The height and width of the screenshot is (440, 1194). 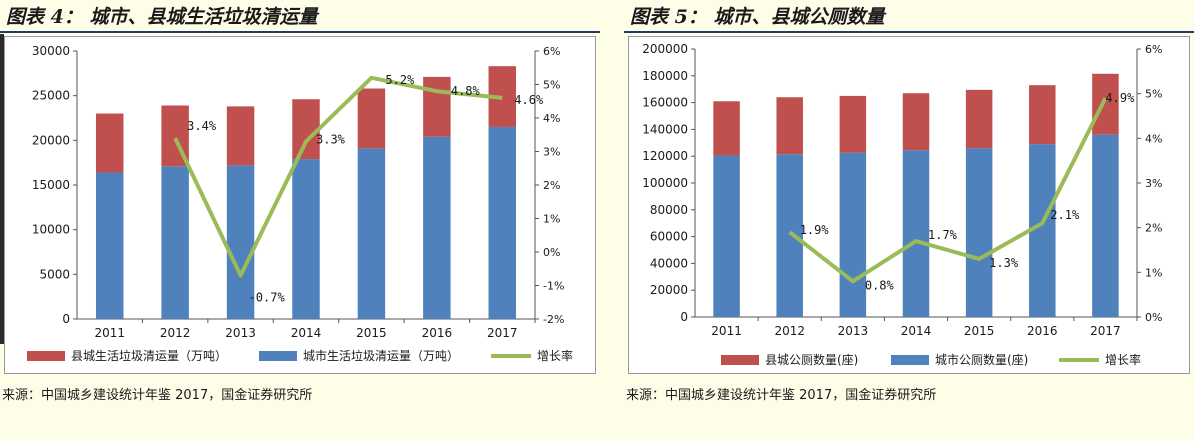 I want to click on x-tick-label: 2013, so click(x=240, y=333).